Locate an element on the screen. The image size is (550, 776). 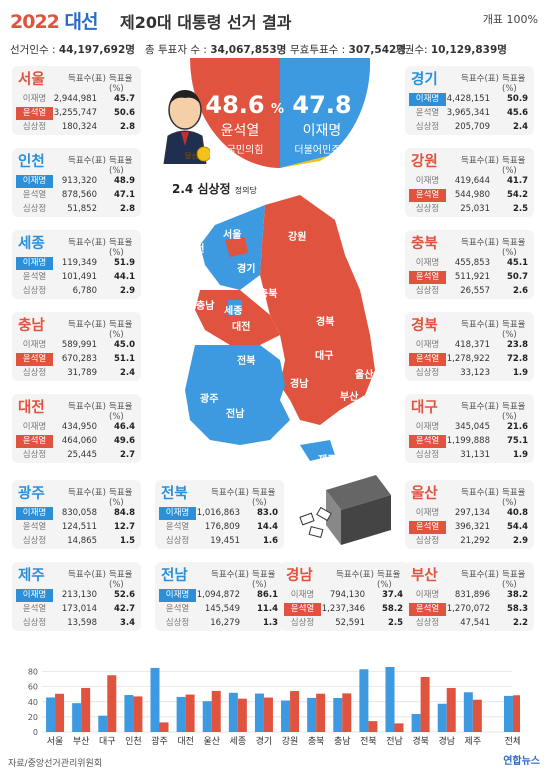
candidate-votes: 1,094,872 is located at coordinates (218, 595).